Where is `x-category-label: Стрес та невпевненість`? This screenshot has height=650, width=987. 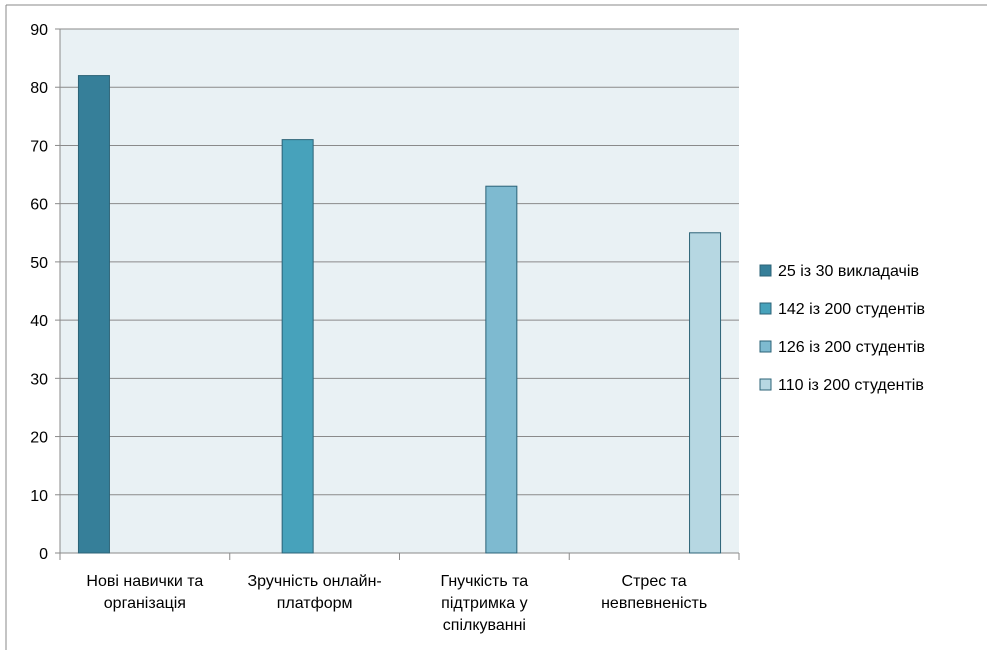
x-category-label: Стрес та невпевненість is located at coordinates (654, 592).